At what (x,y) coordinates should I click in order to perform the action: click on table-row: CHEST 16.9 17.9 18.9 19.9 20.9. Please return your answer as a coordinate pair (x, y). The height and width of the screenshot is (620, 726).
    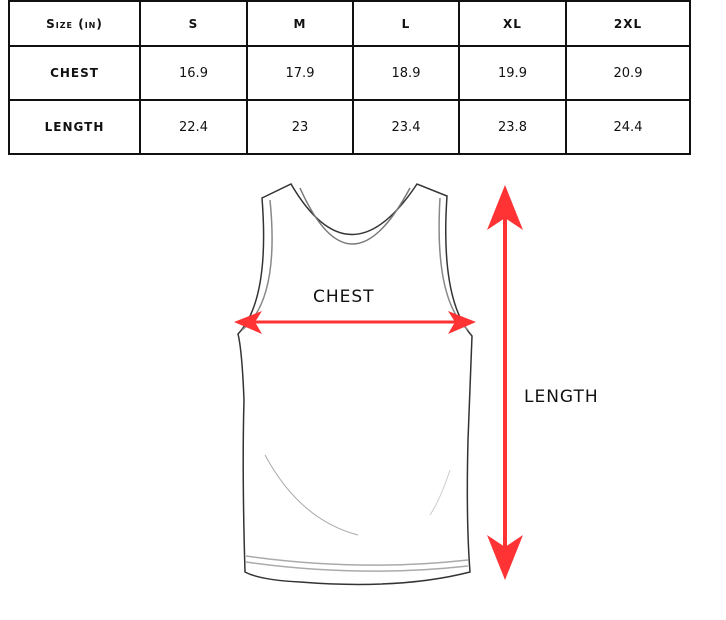
    Looking at the image, I should click on (349, 73).